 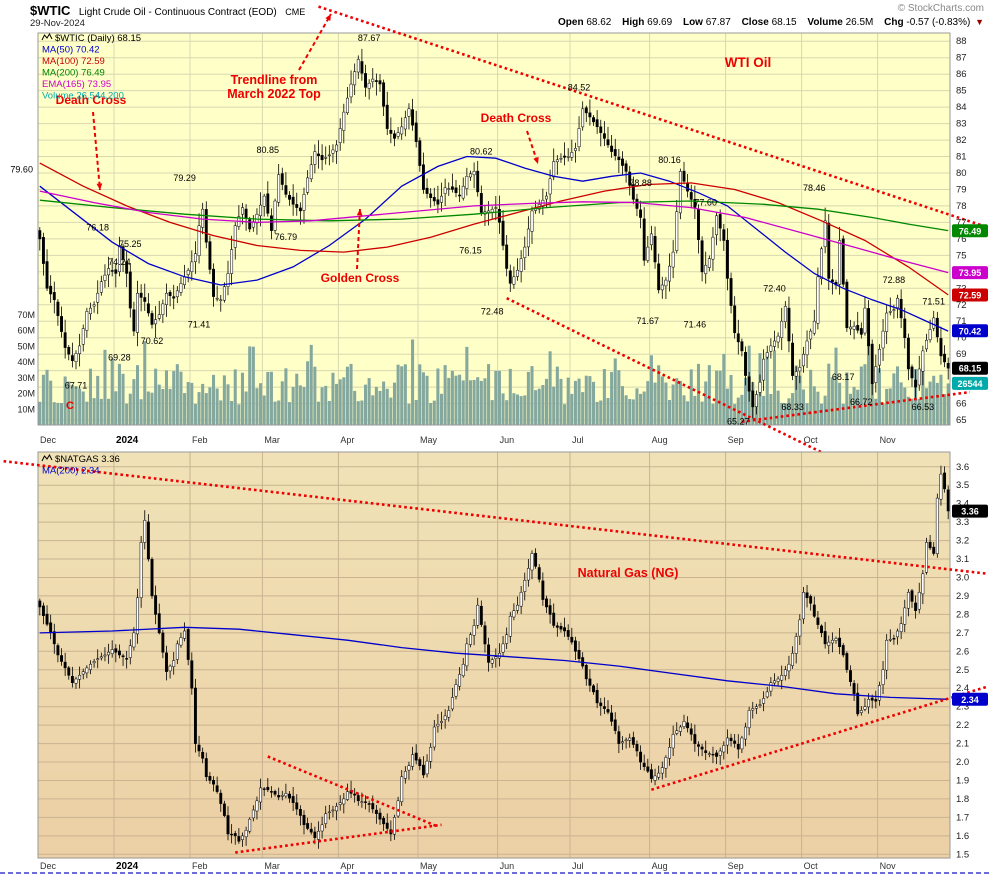 What do you see at coordinates (748, 62) in the screenshot?
I see `annotation-text: WTI Oil` at bounding box center [748, 62].